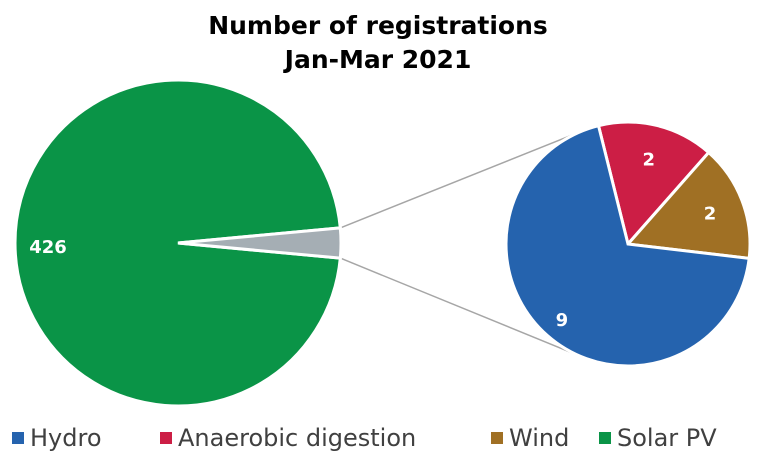  What do you see at coordinates (377, 59) in the screenshot?
I see `chart-title-line-2: Jan-Mar 2021` at bounding box center [377, 59].